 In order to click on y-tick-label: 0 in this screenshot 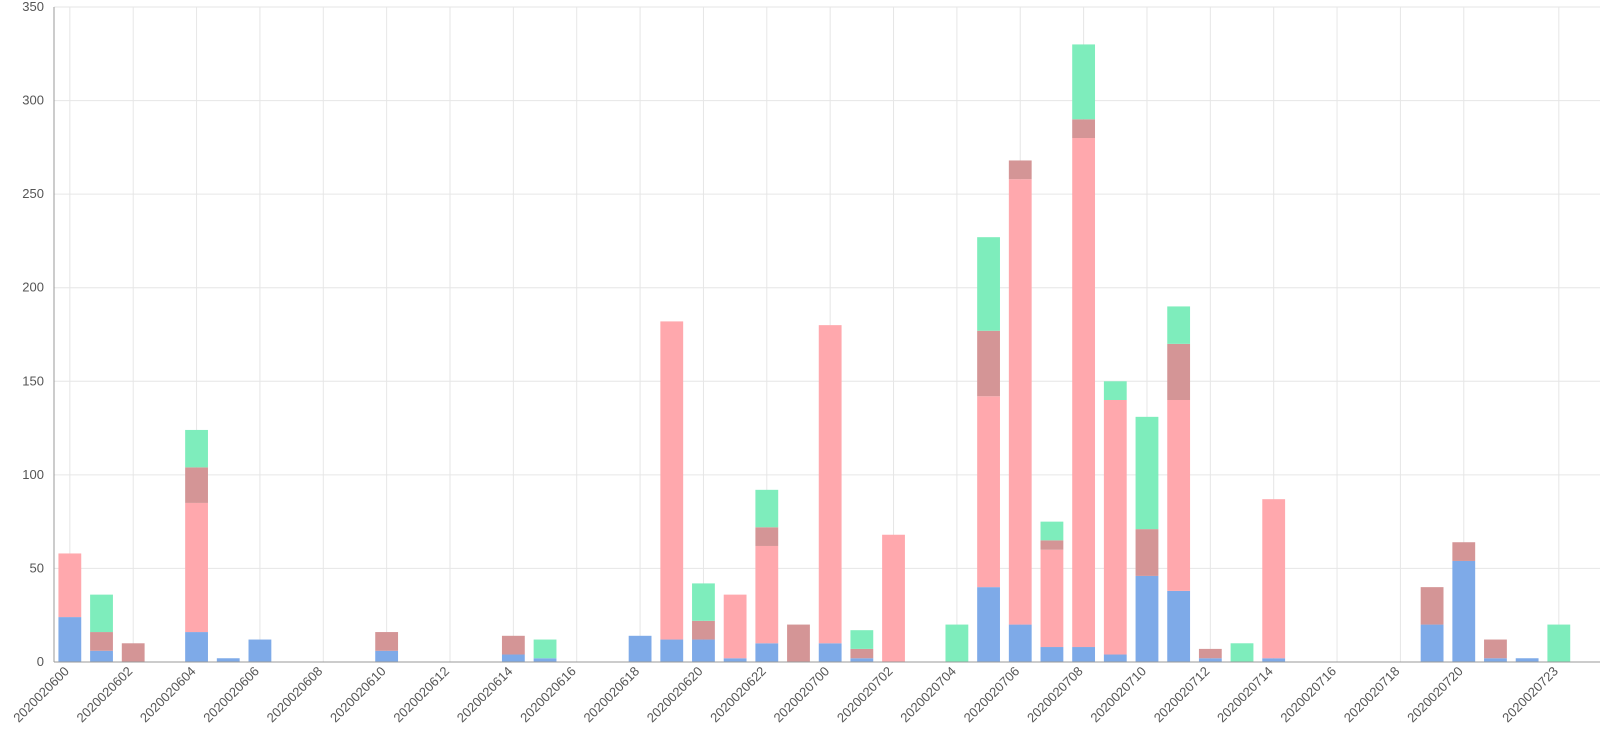, I will do `click(40, 661)`.